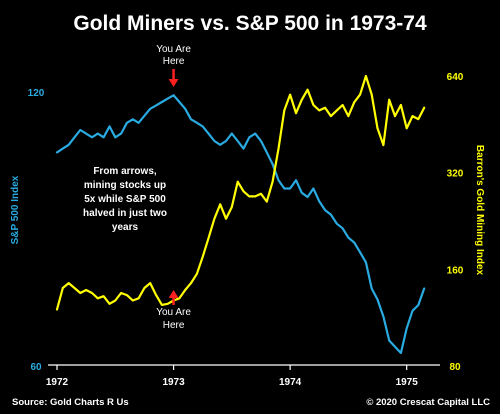 This screenshot has width=500, height=414. I want to click on source-note: Source: Gold Charts R Us, so click(70, 402).